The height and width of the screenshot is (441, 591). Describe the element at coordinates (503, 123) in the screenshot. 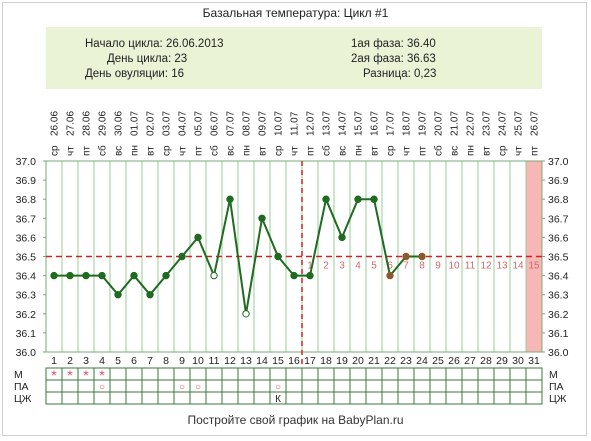

I see `date-label: 24.07` at that location.